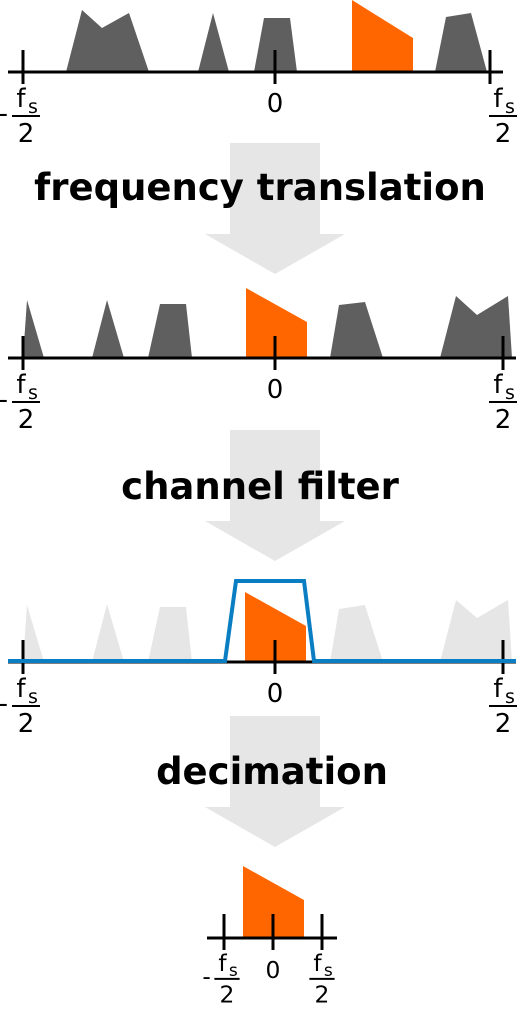  What do you see at coordinates (272, 771) in the screenshot?
I see `step-label-decimation: decimation` at bounding box center [272, 771].